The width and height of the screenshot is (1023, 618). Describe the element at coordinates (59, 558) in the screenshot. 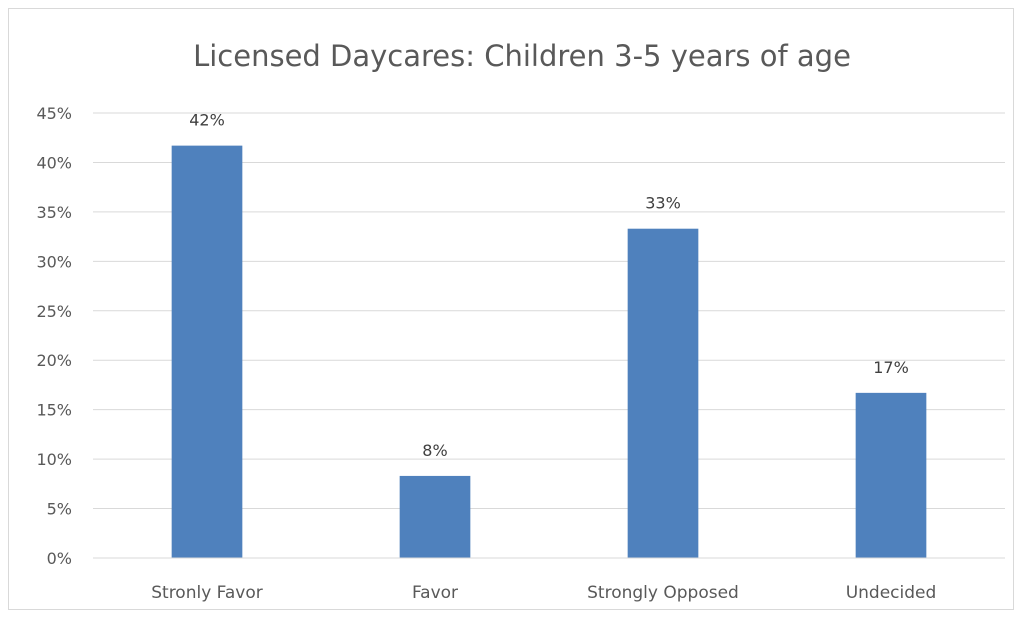

I see `y-tick-label: 0%` at that location.